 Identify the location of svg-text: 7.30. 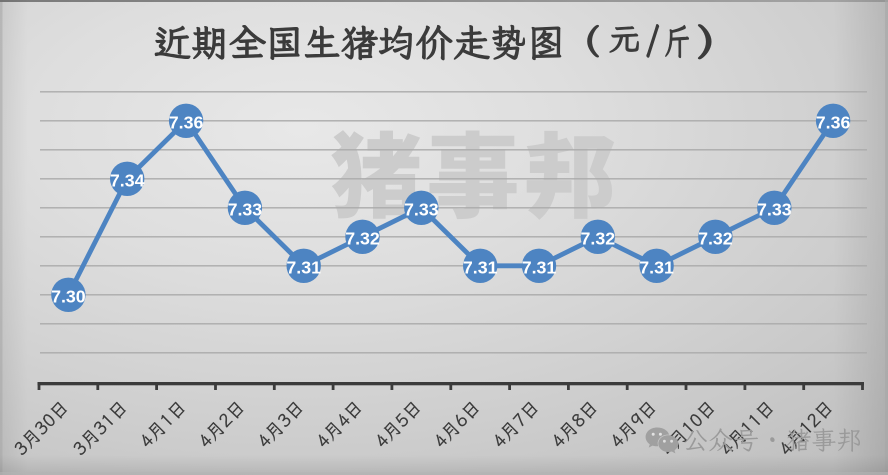
(68, 296).